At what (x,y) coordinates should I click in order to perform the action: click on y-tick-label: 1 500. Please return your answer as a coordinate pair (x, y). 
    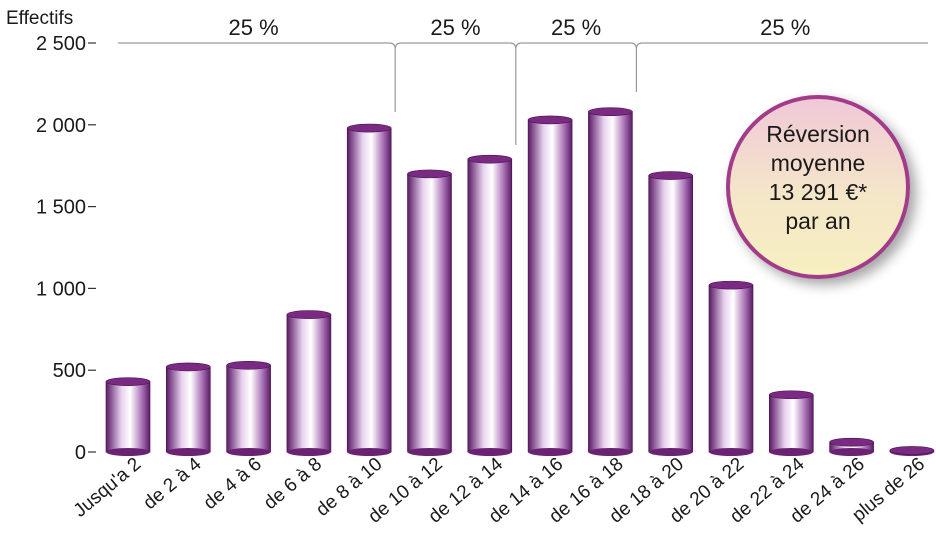
    Looking at the image, I should click on (61, 208).